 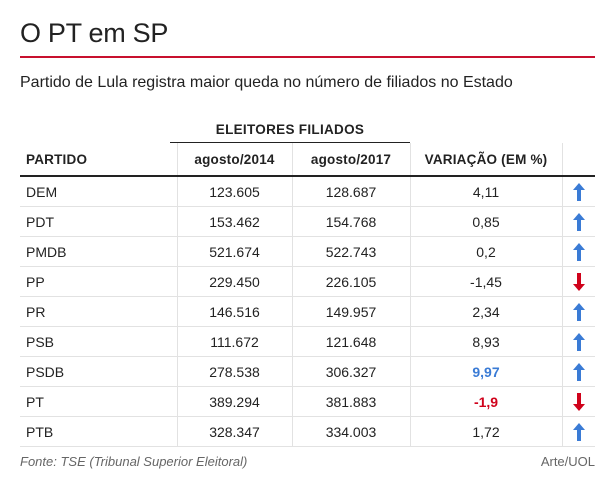 What do you see at coordinates (234, 311) in the screenshot?
I see `filiados-aug2014: 146.516` at bounding box center [234, 311].